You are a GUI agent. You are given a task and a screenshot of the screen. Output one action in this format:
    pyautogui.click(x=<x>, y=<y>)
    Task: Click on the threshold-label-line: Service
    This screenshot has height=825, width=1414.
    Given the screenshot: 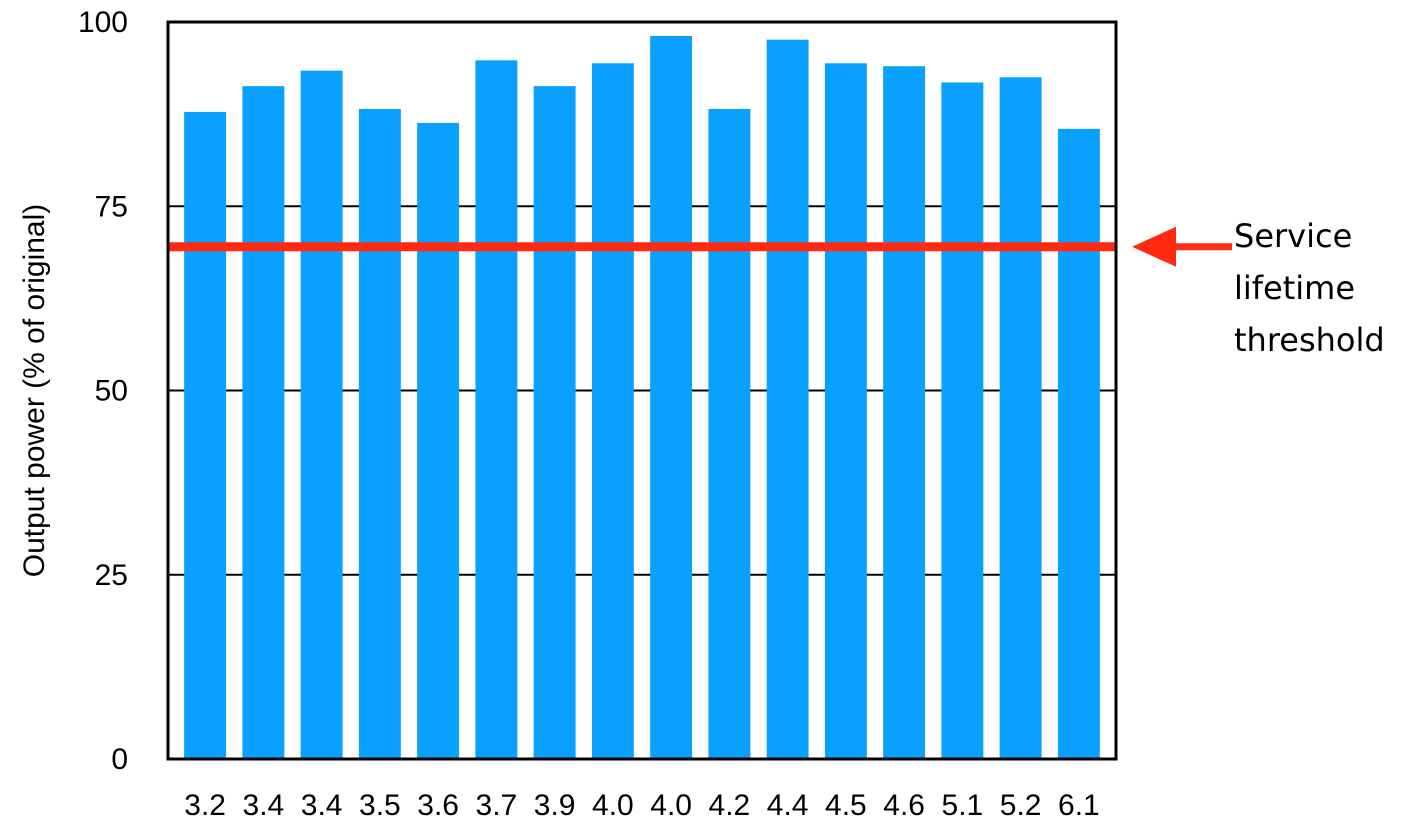 What is the action you would take?
    pyautogui.click(x=1293, y=236)
    